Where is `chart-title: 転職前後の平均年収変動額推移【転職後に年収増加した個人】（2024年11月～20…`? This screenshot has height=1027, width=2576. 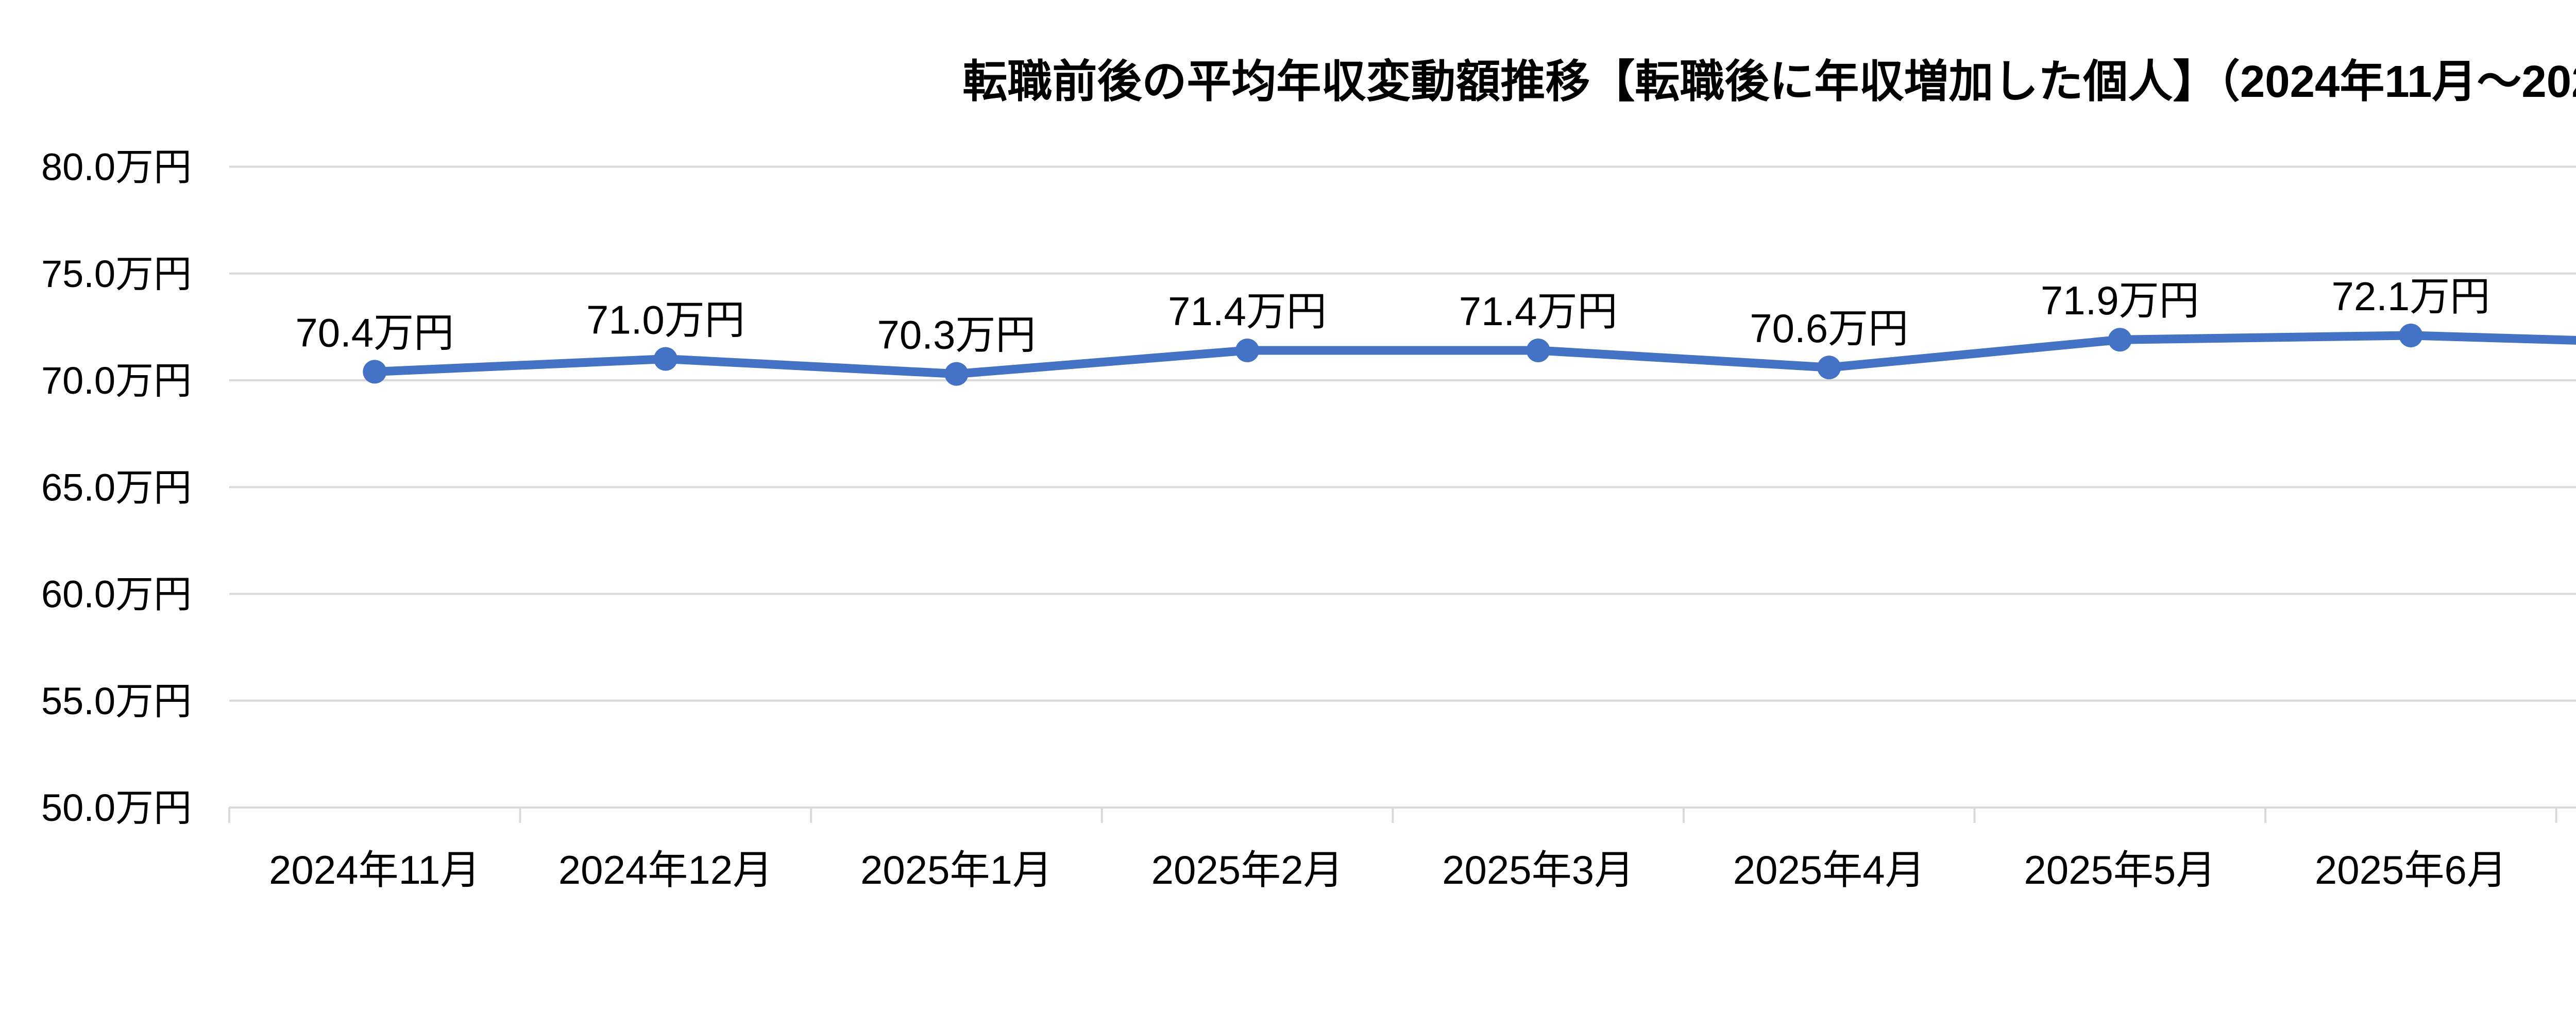 chart-title: 転職前後の平均年収変動額推移【転職後に年収増加した個人】（2024年11月～20… is located at coordinates (1769, 82).